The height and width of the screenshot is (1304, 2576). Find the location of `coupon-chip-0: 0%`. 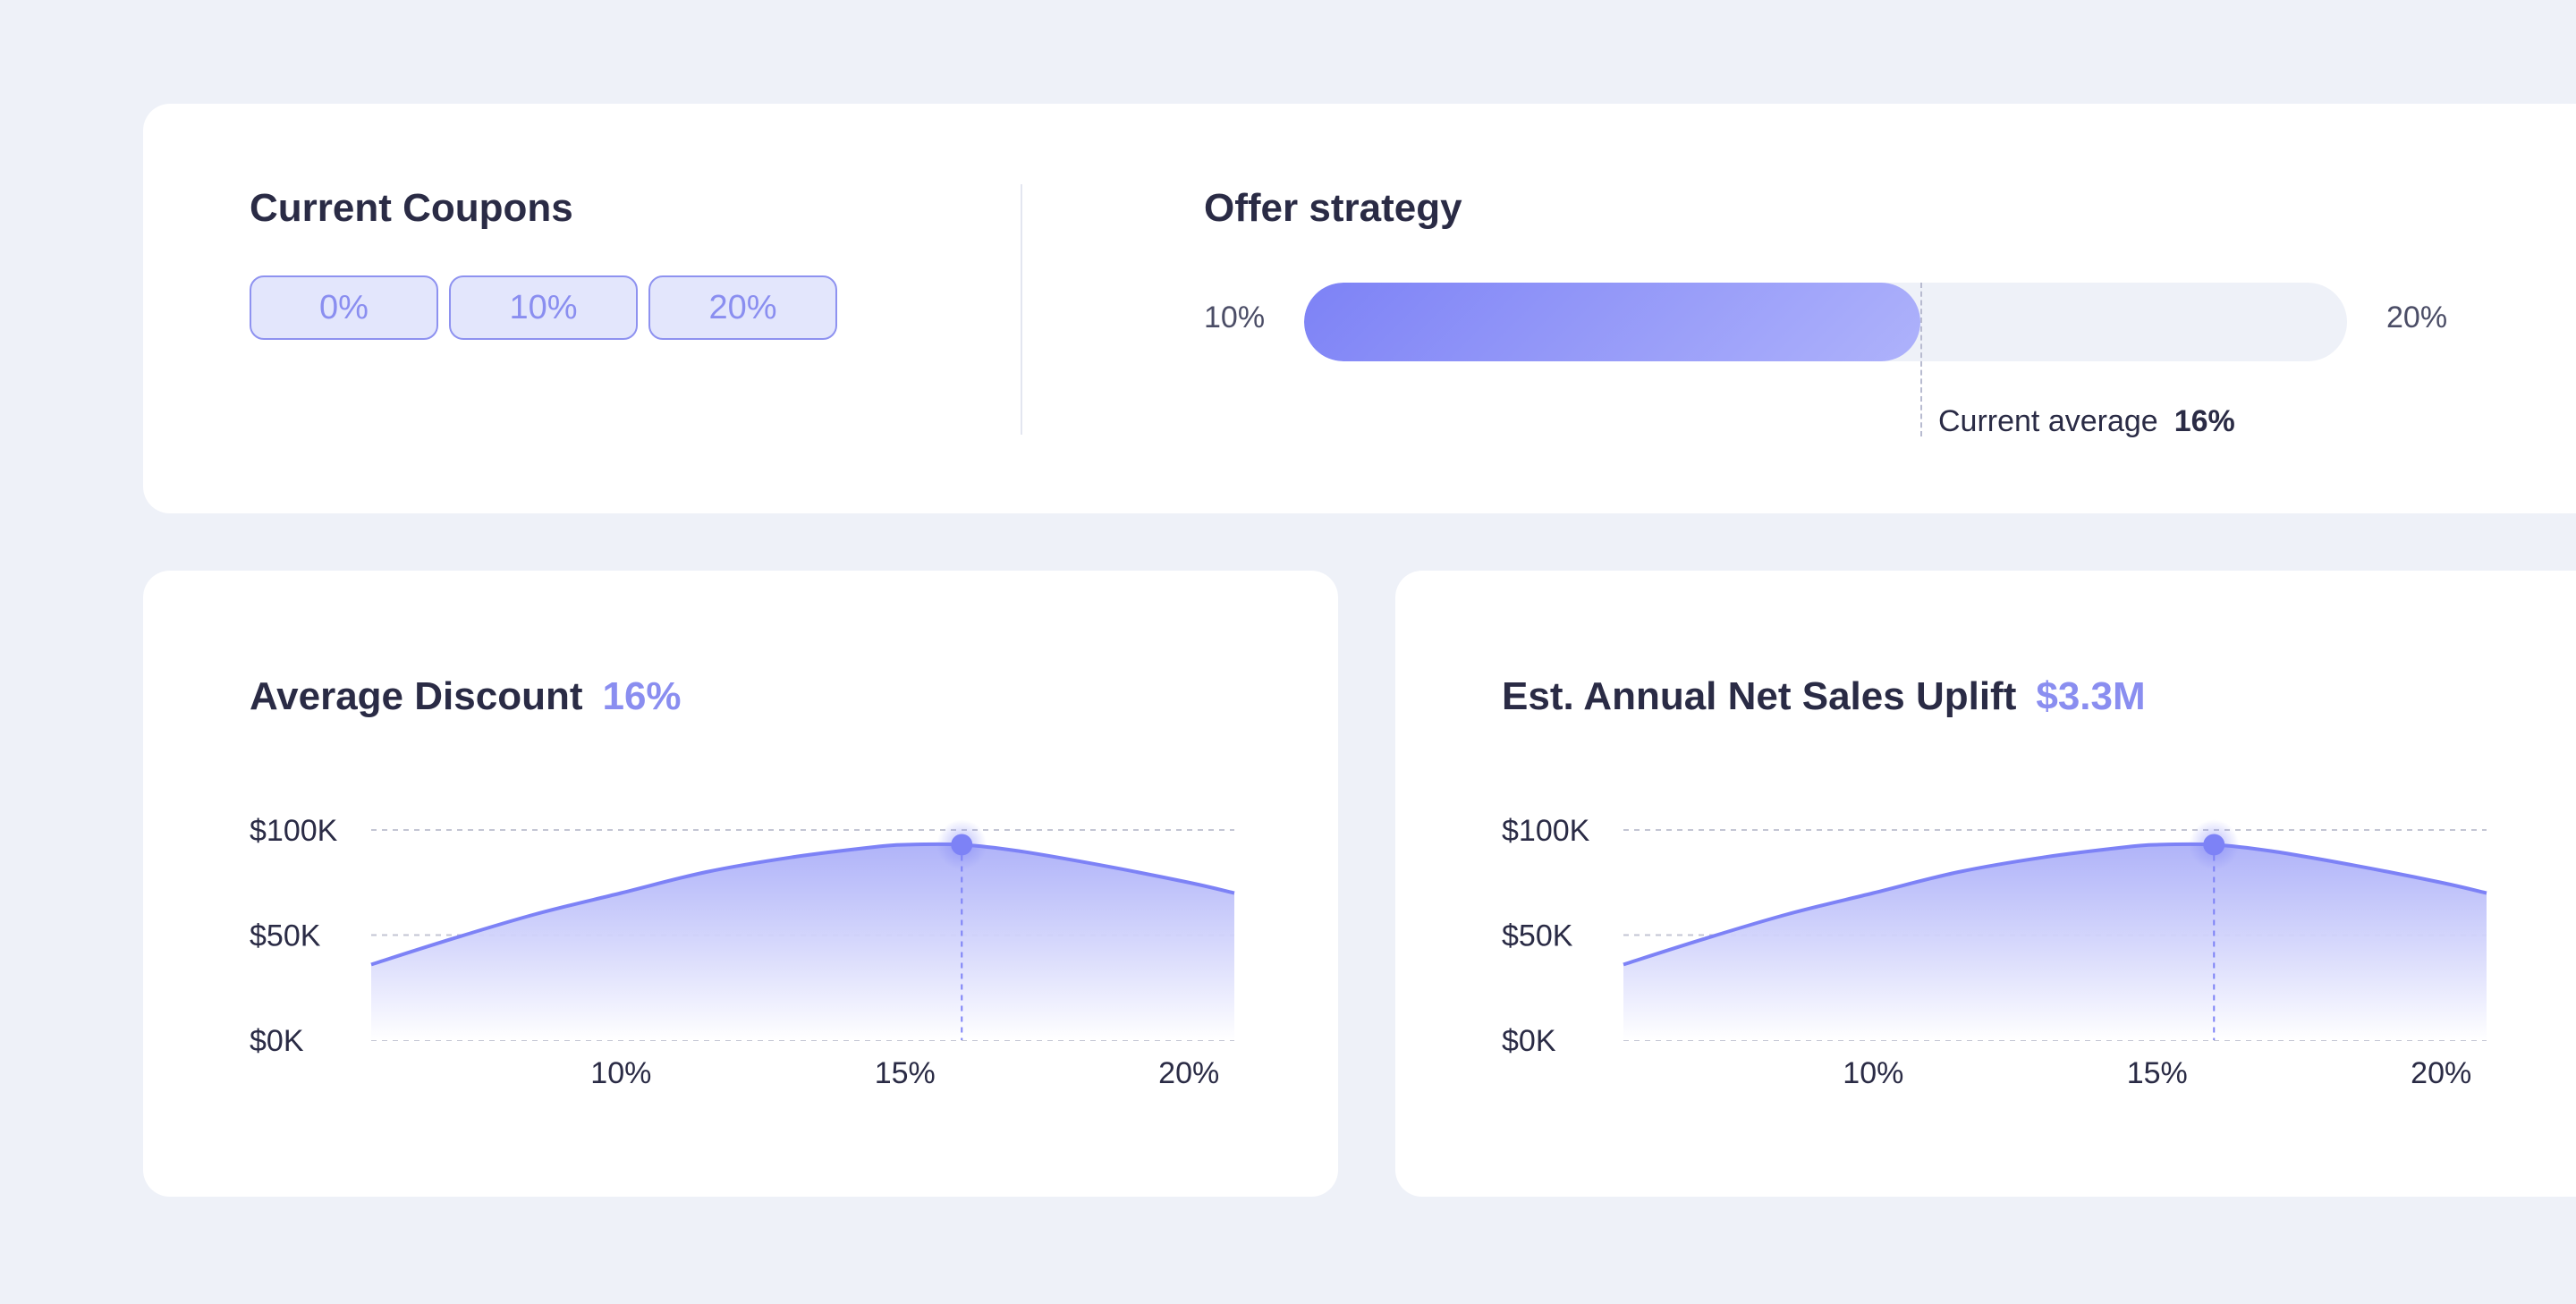

coupon-chip-0: 0% is located at coordinates (344, 308).